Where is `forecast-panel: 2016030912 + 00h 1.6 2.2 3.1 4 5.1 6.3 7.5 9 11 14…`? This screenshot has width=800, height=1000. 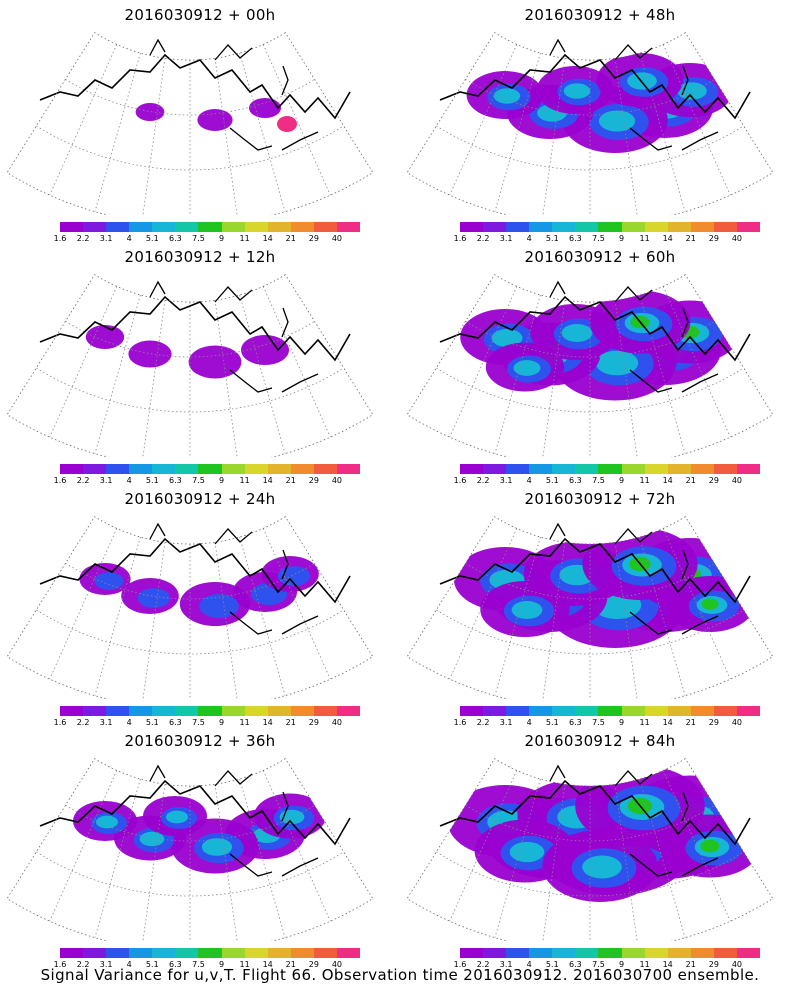 forecast-panel: 2016030912 + 00h 1.6 2.2 3.1 4 5.1 6.3 7.5 9 11 14… is located at coordinates (200, 122).